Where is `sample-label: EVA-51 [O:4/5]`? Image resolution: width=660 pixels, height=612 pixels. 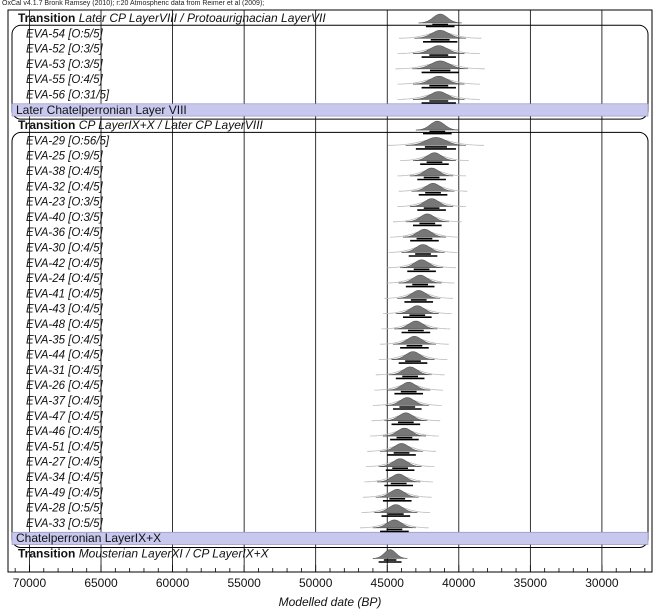 sample-label: EVA-51 [O:4/5] is located at coordinates (65, 447).